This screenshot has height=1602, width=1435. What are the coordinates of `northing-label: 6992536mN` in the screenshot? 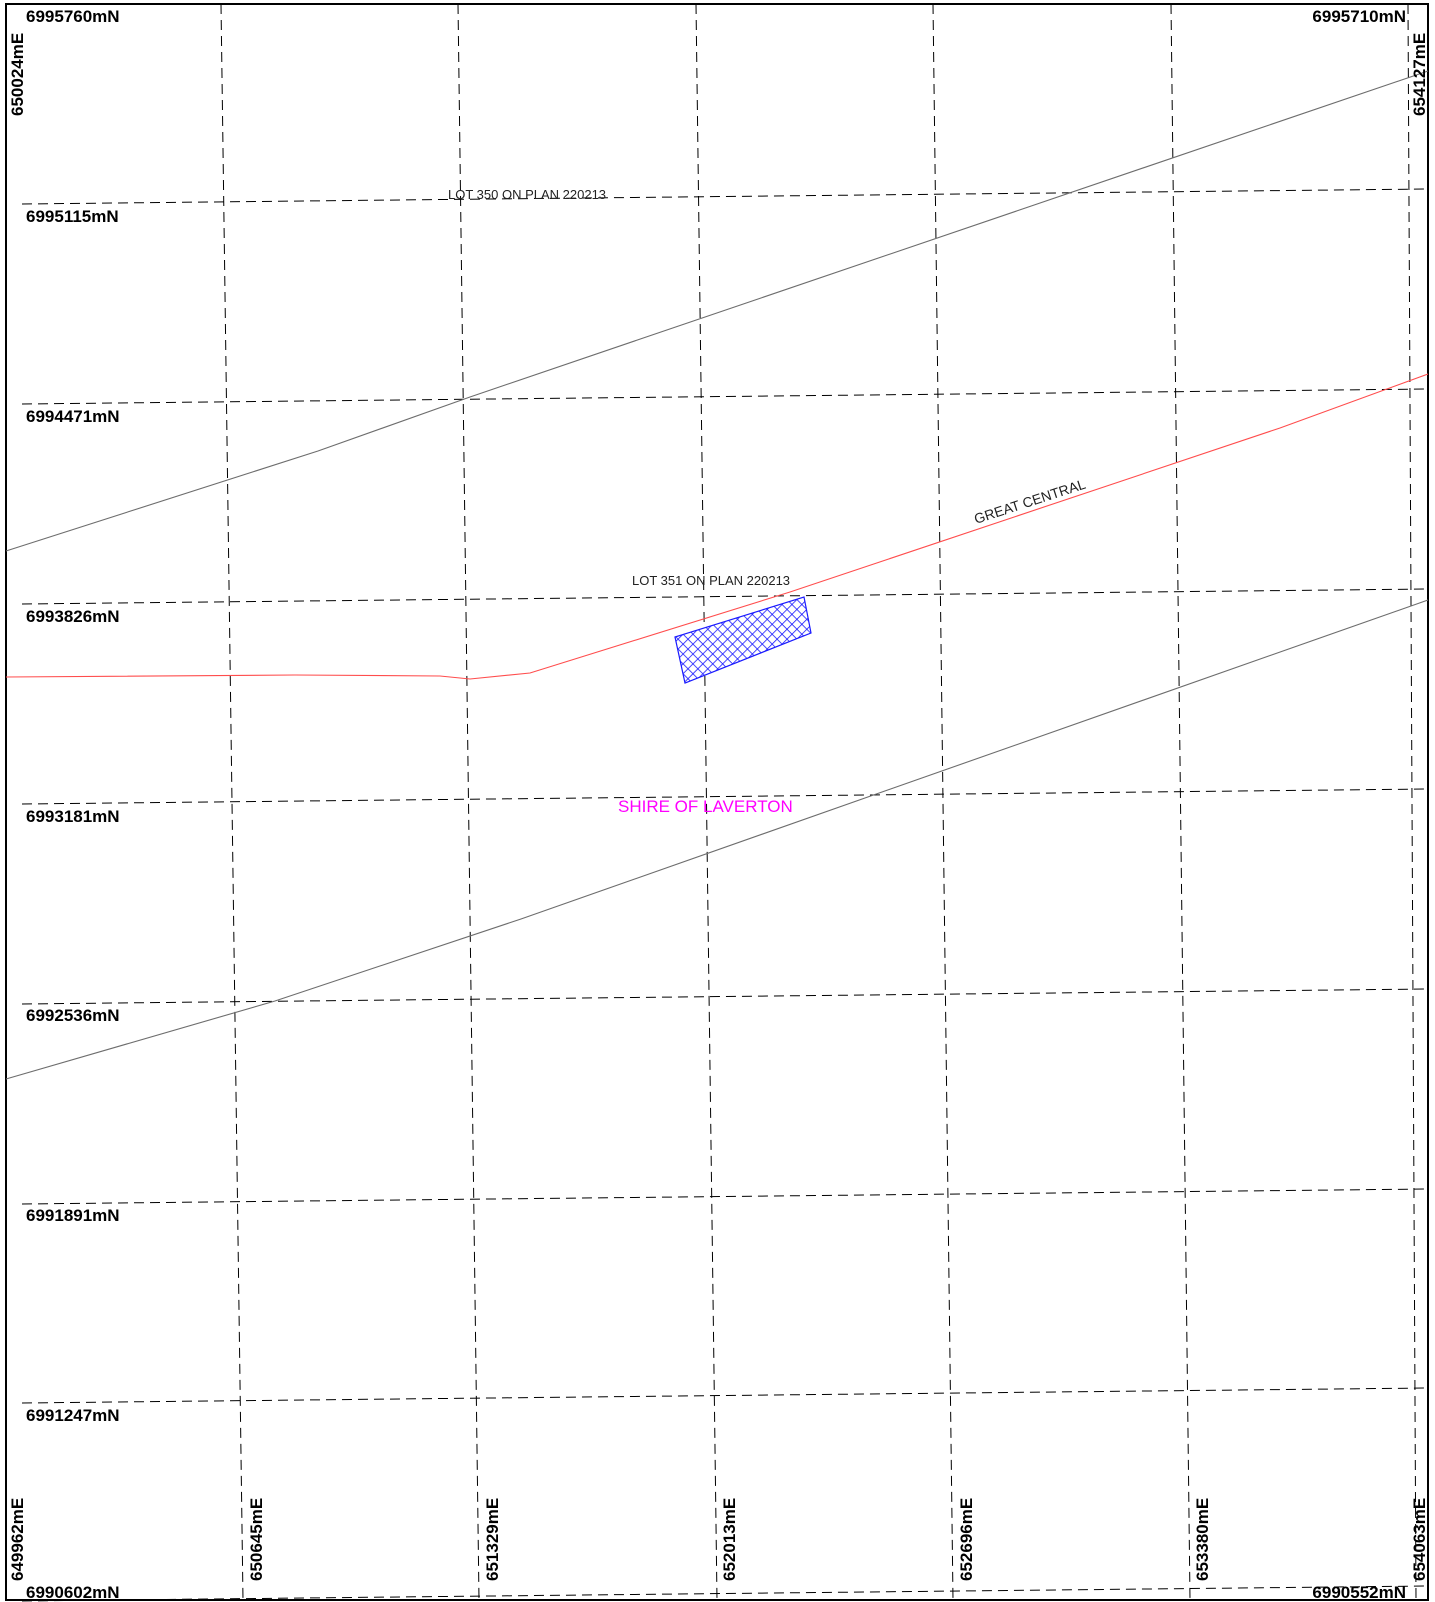 It's located at (73, 1015).